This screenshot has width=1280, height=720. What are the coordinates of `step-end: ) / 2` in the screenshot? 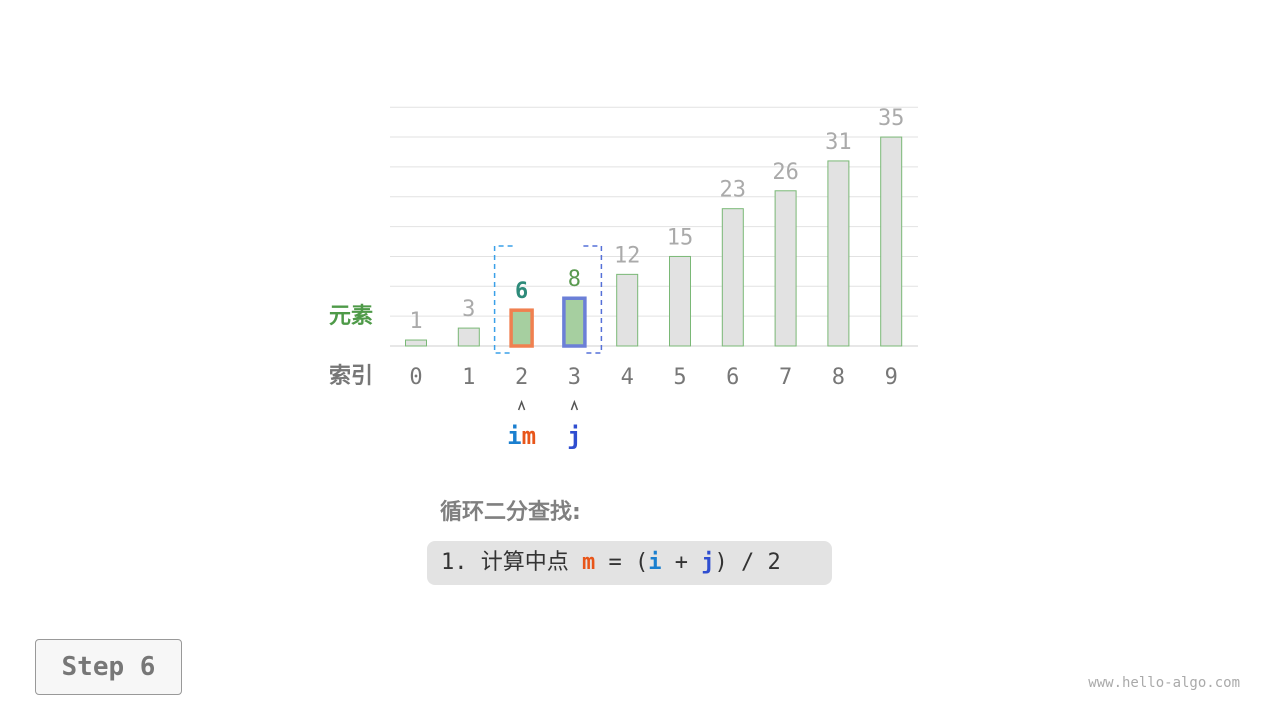 It's located at (747, 562).